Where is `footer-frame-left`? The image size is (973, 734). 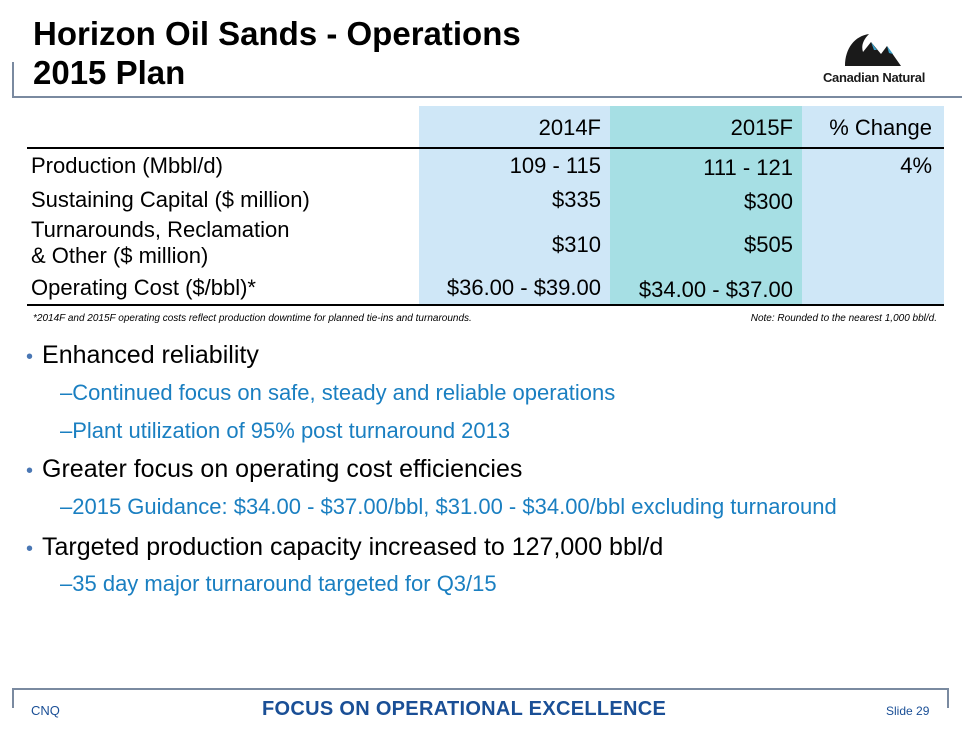 footer-frame-left is located at coordinates (13, 699).